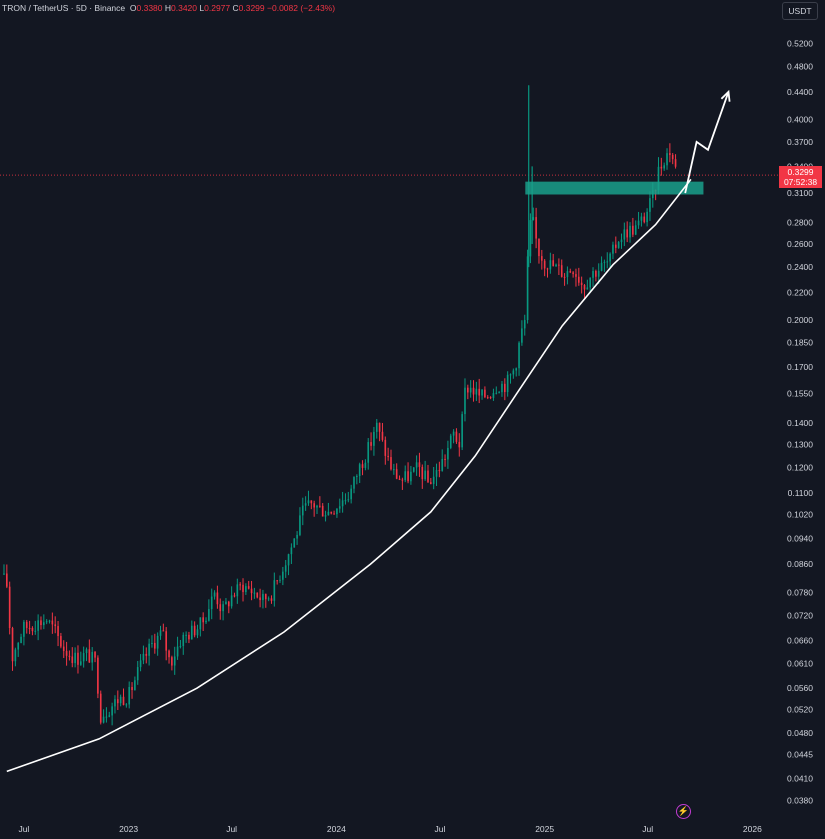  Describe the element at coordinates (128, 829) in the screenshot. I see `x-tick-label: 2023` at that location.